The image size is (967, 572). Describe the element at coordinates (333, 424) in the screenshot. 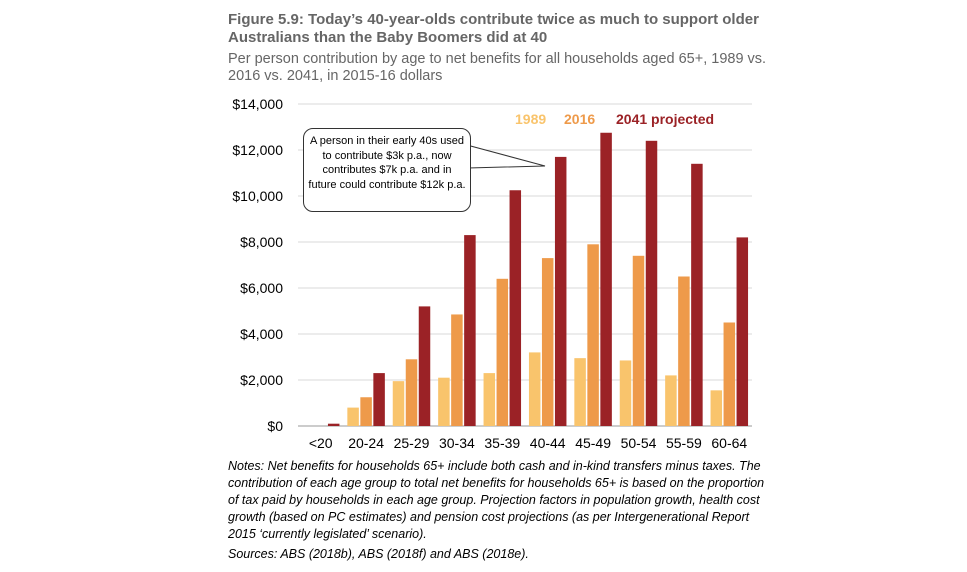

I see `bar-2041-projected-<20` at that location.